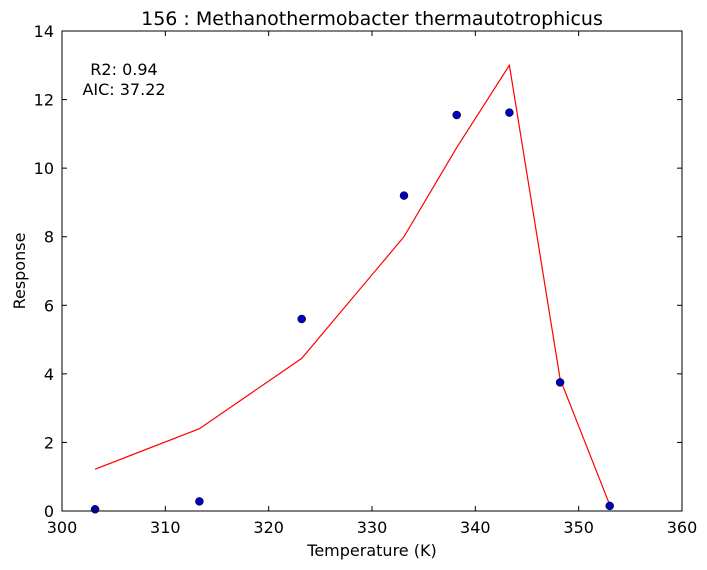 Image resolution: width=707 pixels, height=570 pixels. I want to click on y-tick-label: 12, so click(44, 100).